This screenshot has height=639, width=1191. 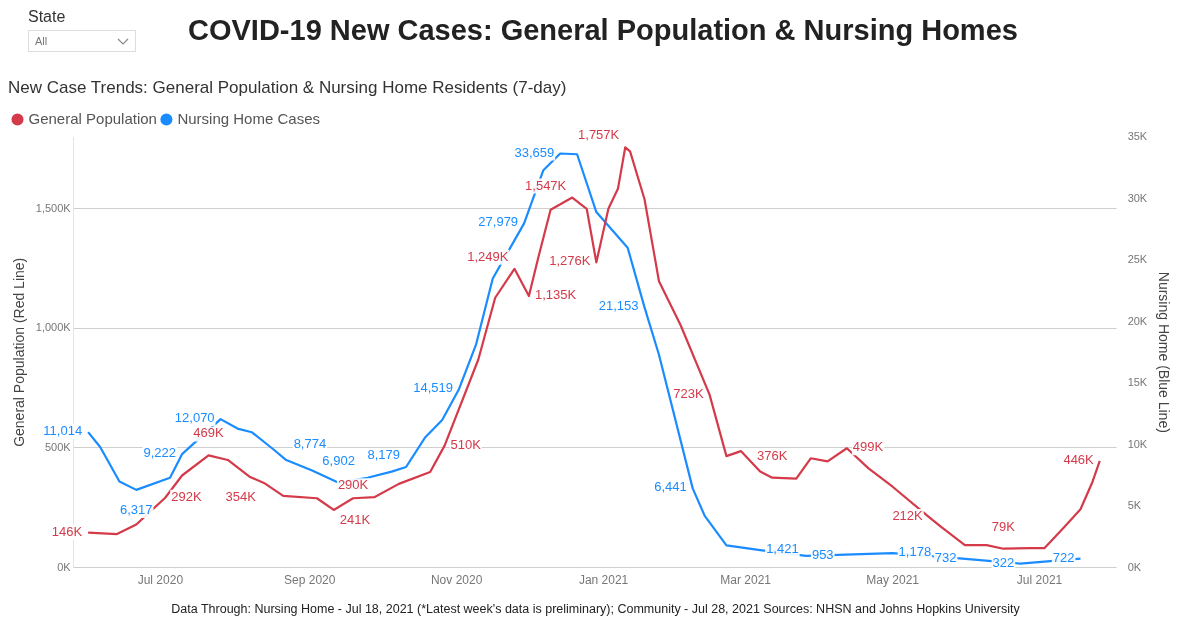 What do you see at coordinates (688, 393) in the screenshot?
I see `data-label: 723K` at bounding box center [688, 393].